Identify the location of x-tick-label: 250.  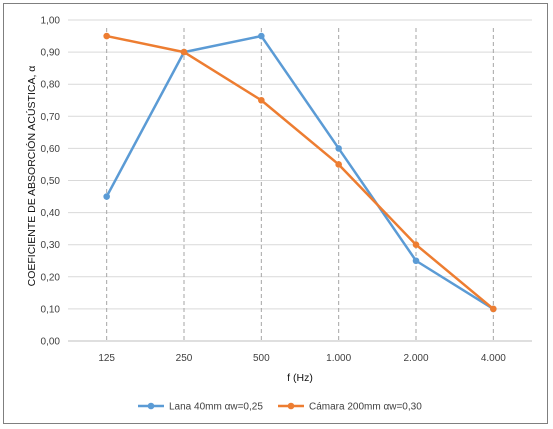
(184, 358).